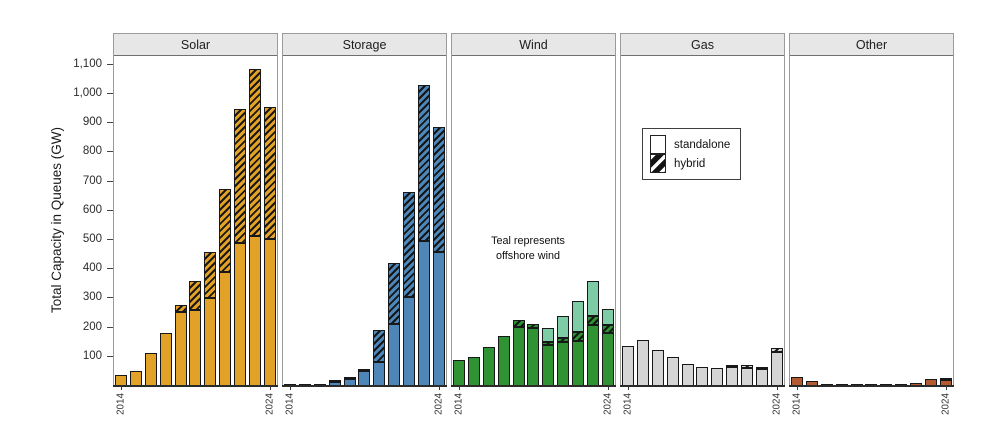 Image resolution: width=1008 pixels, height=444 pixels. I want to click on bar-other-2024-hybrid, so click(945, 379).